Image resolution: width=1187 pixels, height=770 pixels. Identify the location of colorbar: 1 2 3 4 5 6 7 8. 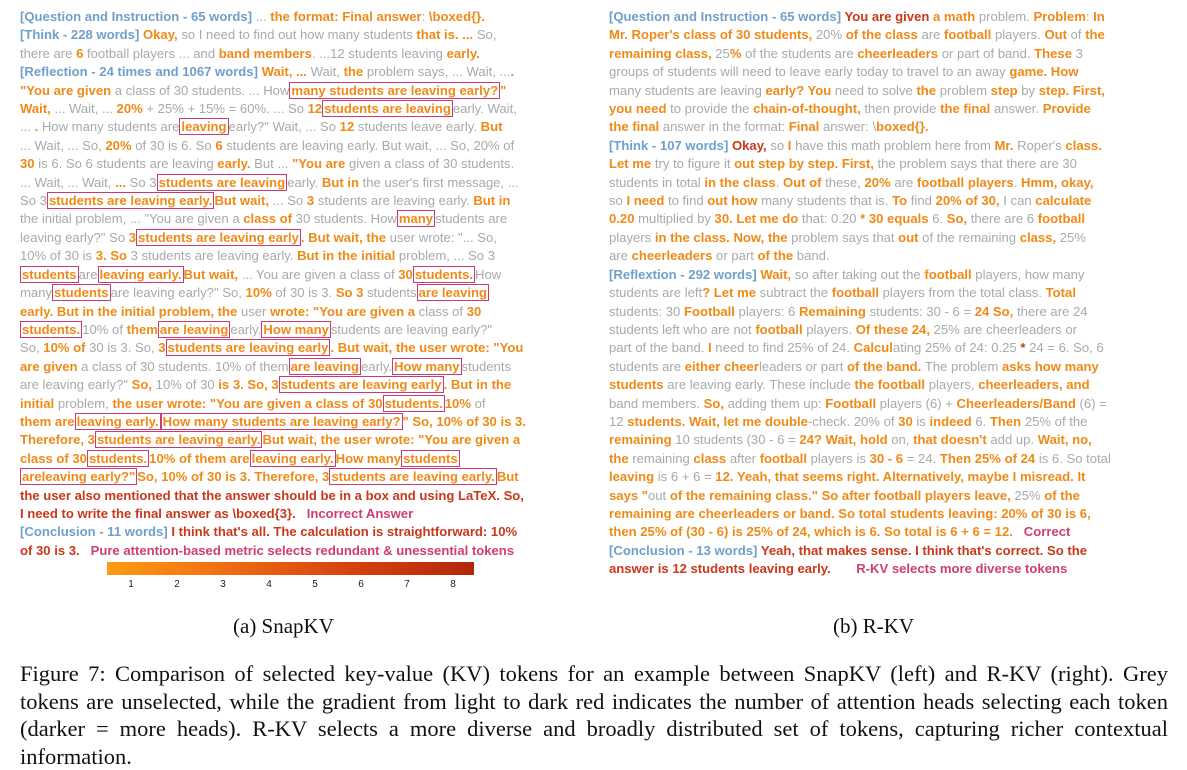
(290, 576).